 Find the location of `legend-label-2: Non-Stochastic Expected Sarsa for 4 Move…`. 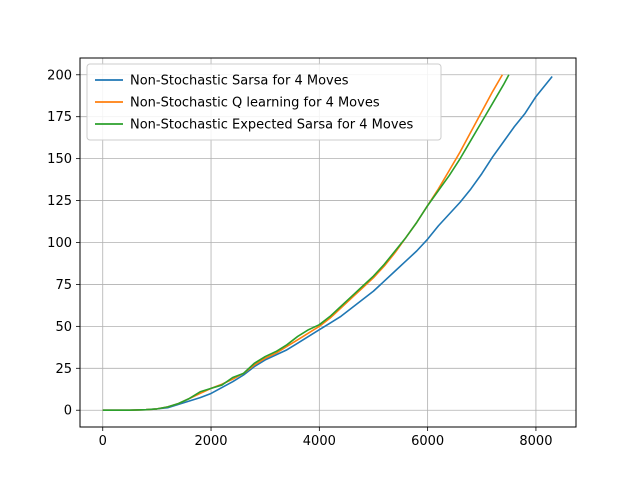

legend-label-2: Non-Stochastic Expected Sarsa for 4 Move… is located at coordinates (272, 125).